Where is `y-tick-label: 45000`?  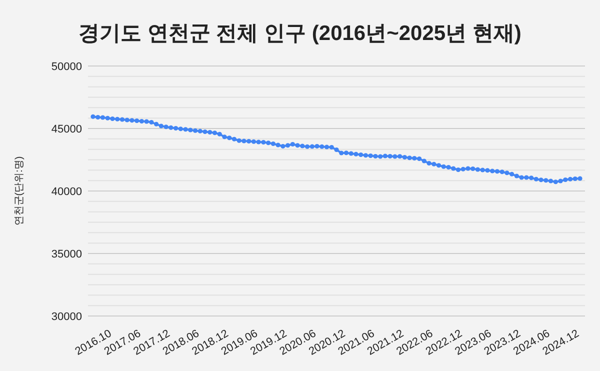
y-tick-label: 45000 is located at coordinates (66, 129).